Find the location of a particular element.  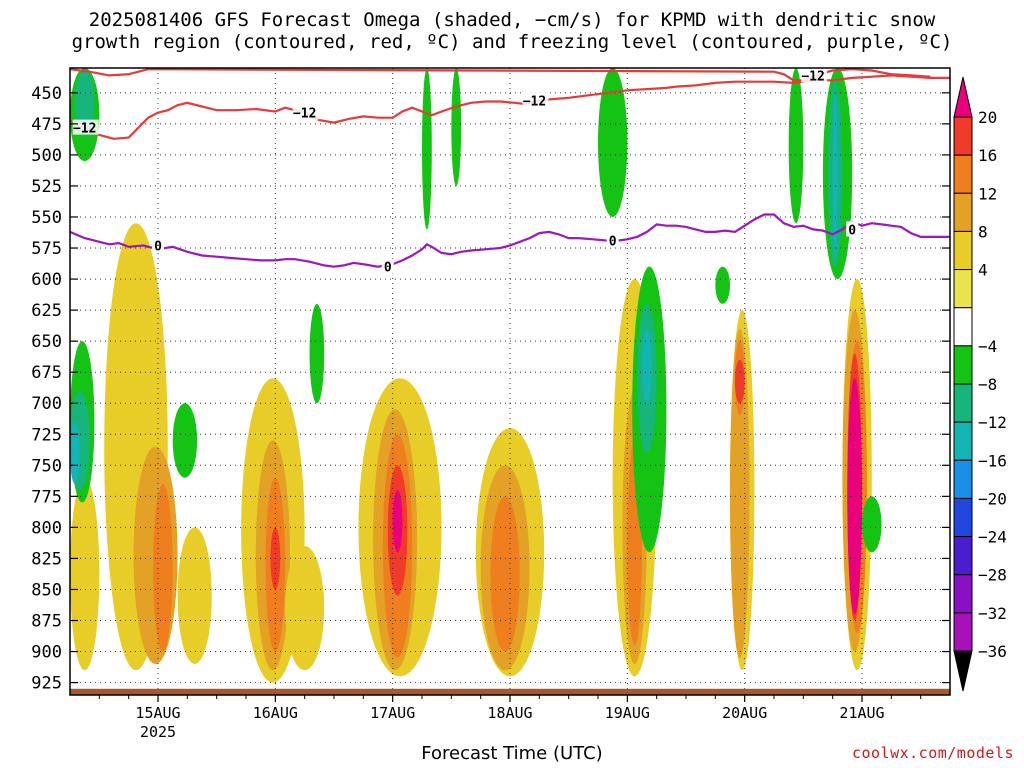

credit-link: coolwx.com/models is located at coordinates (932, 753).